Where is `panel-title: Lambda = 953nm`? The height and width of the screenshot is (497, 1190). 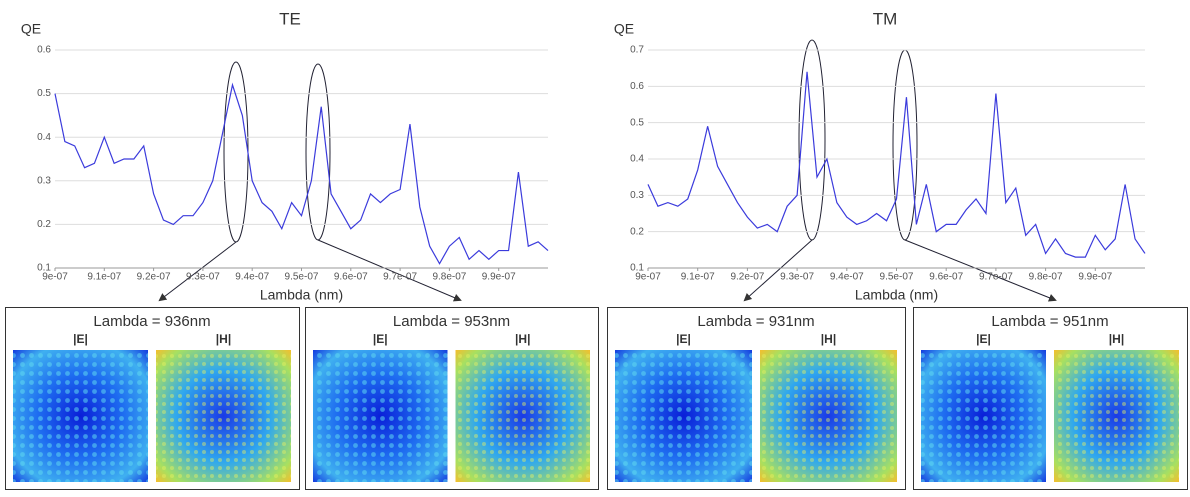 panel-title: Lambda = 953nm is located at coordinates (451, 321).